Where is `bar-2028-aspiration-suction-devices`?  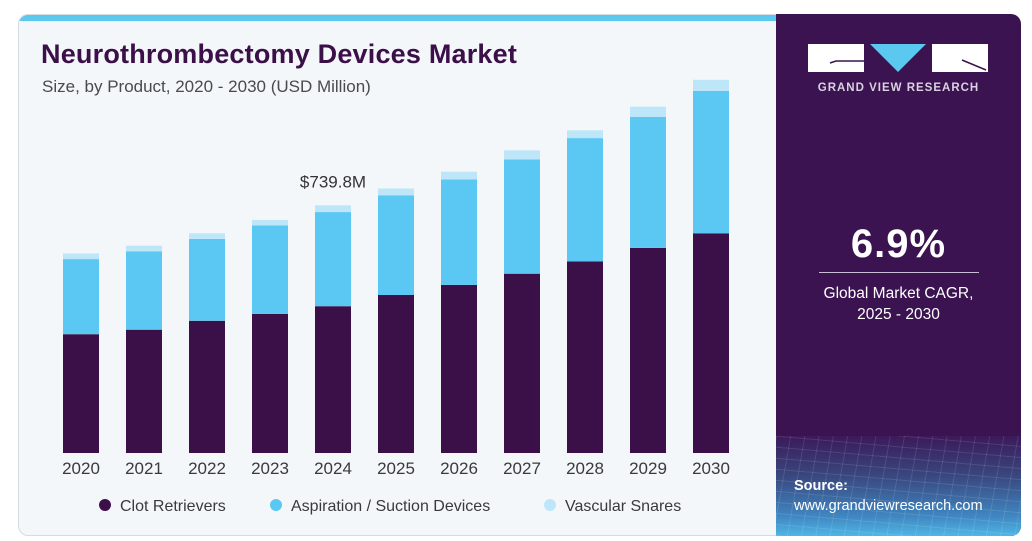
bar-2028-aspiration-suction-devices is located at coordinates (585, 200).